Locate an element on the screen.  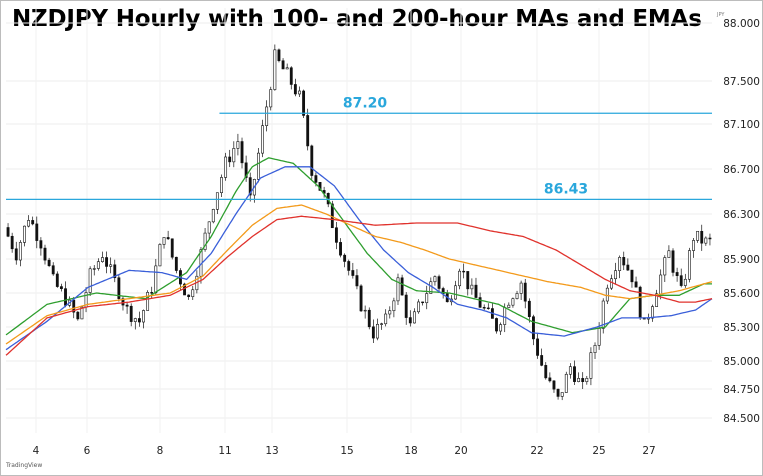
level-label: 87.20 is located at coordinates (365, 103).